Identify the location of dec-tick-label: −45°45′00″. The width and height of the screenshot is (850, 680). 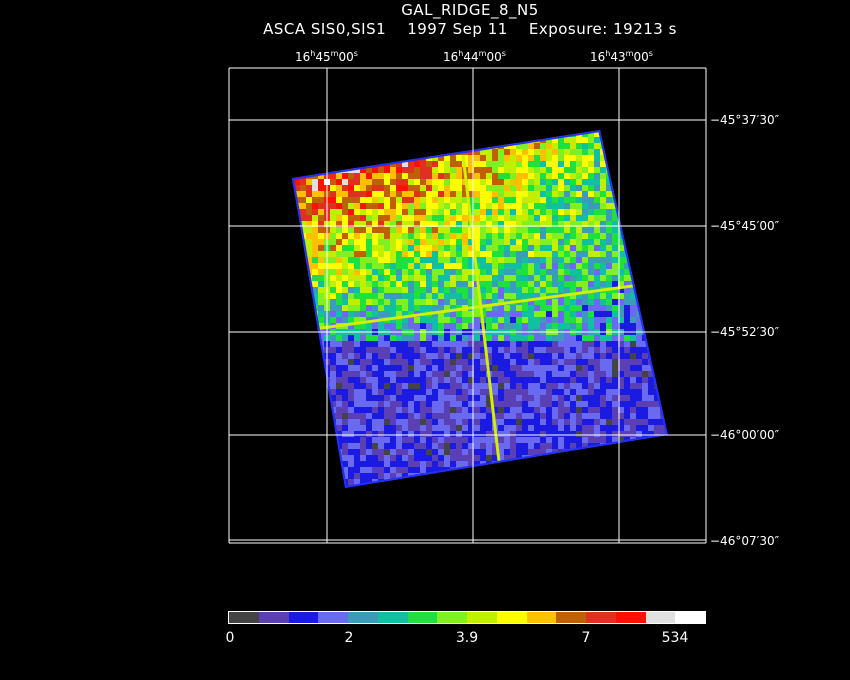
(745, 226).